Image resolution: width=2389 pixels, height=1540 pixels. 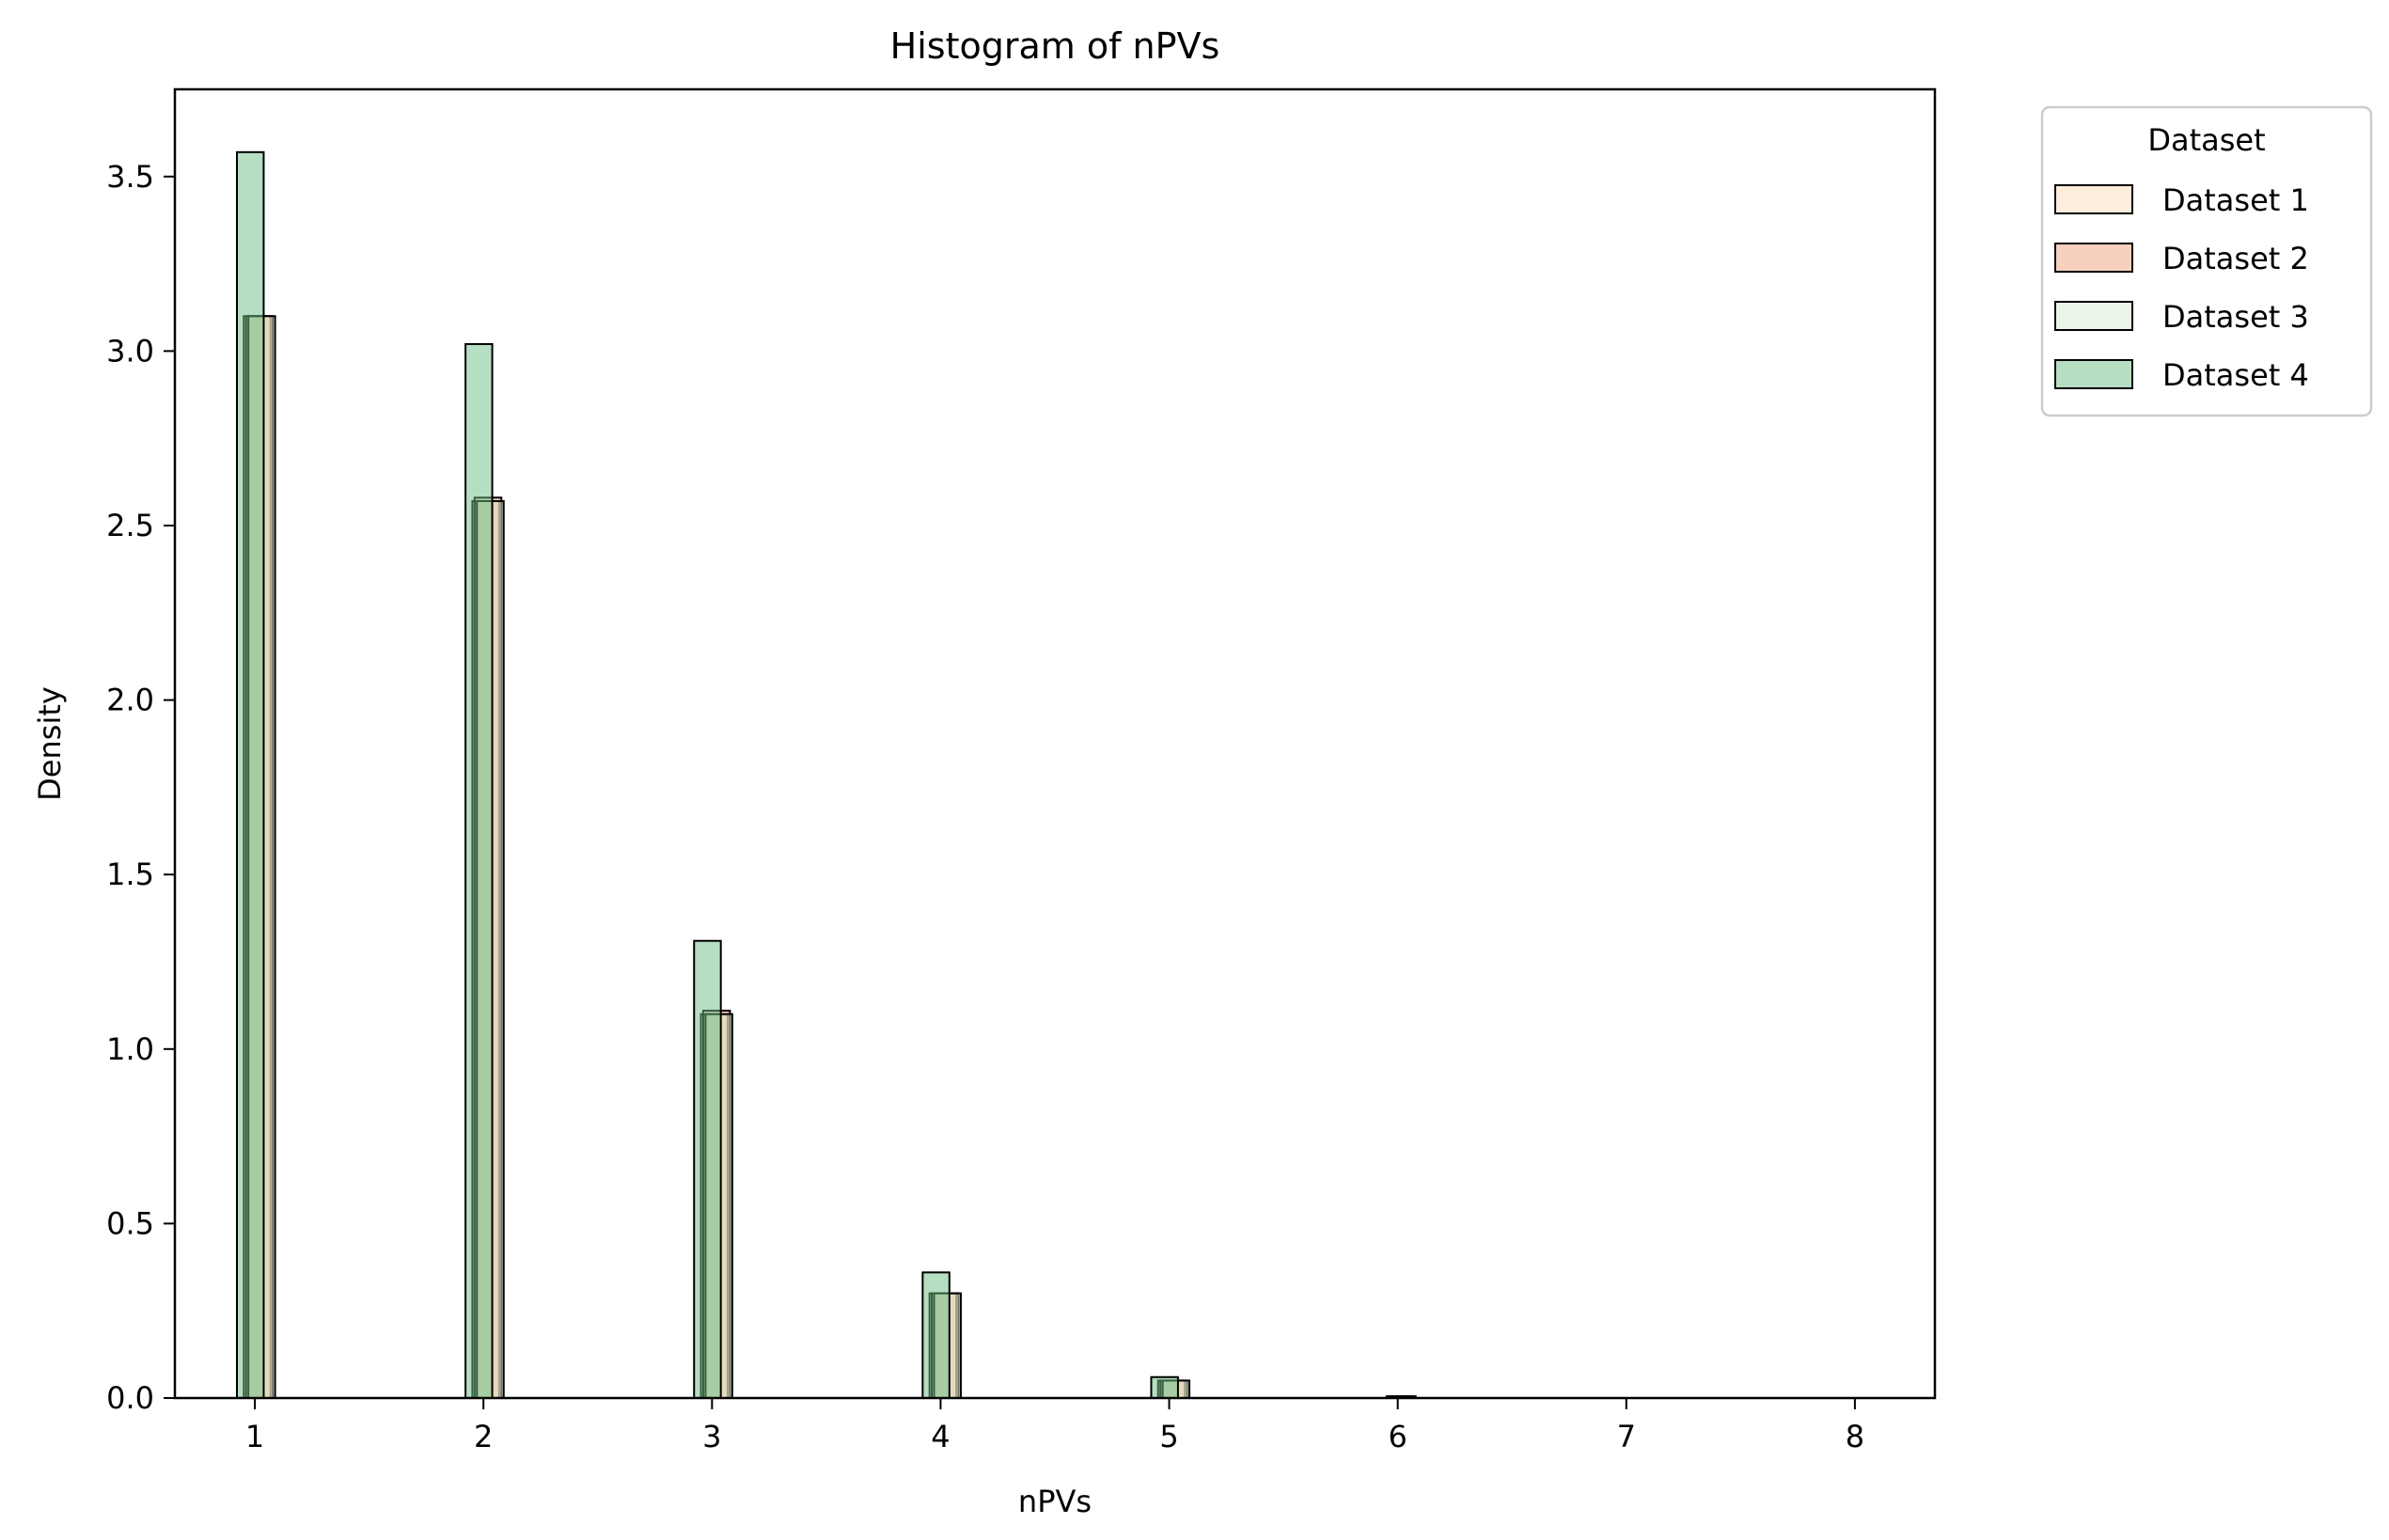 I want to click on y-tick-label: 3.5, so click(x=130, y=177).